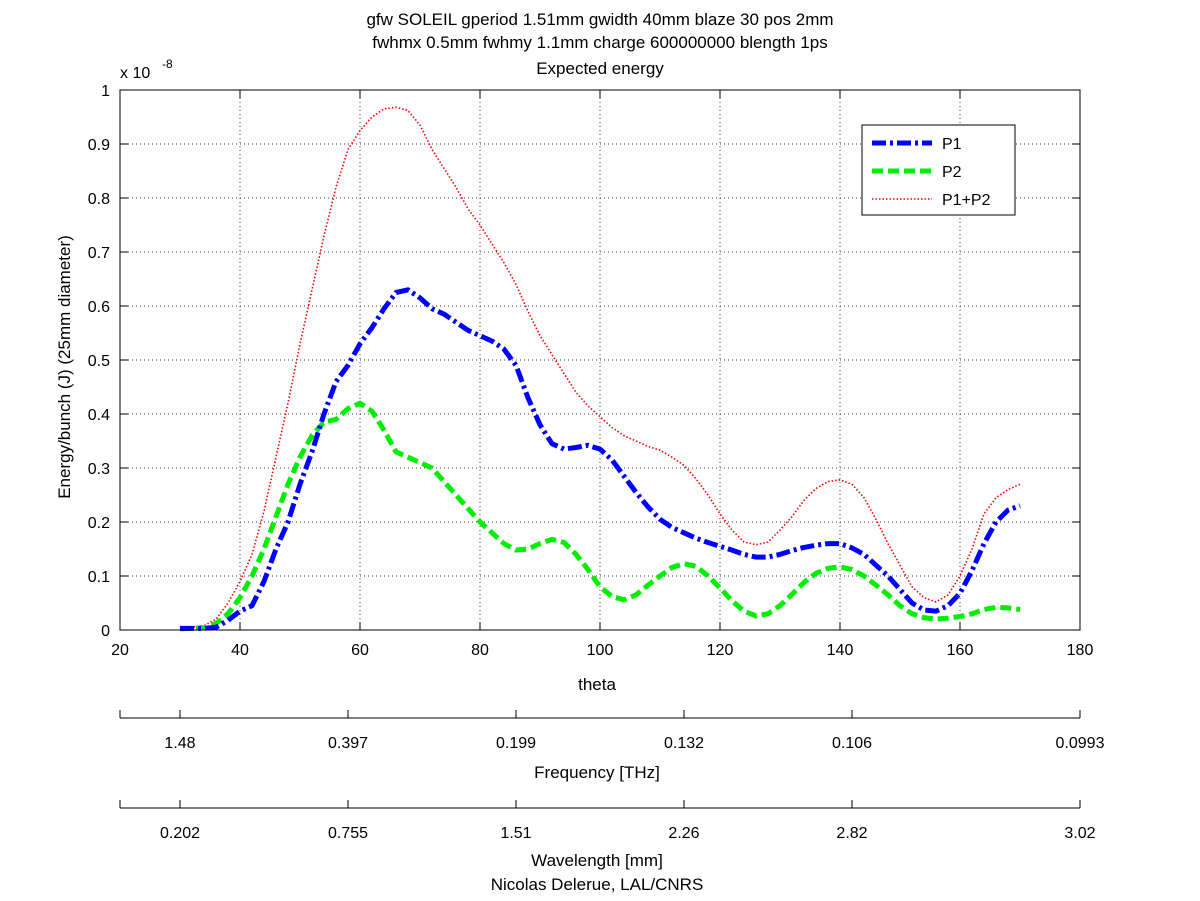 Image resolution: width=1200 pixels, height=901 pixels. What do you see at coordinates (597, 684) in the screenshot?
I see `x-axis-label: theta` at bounding box center [597, 684].